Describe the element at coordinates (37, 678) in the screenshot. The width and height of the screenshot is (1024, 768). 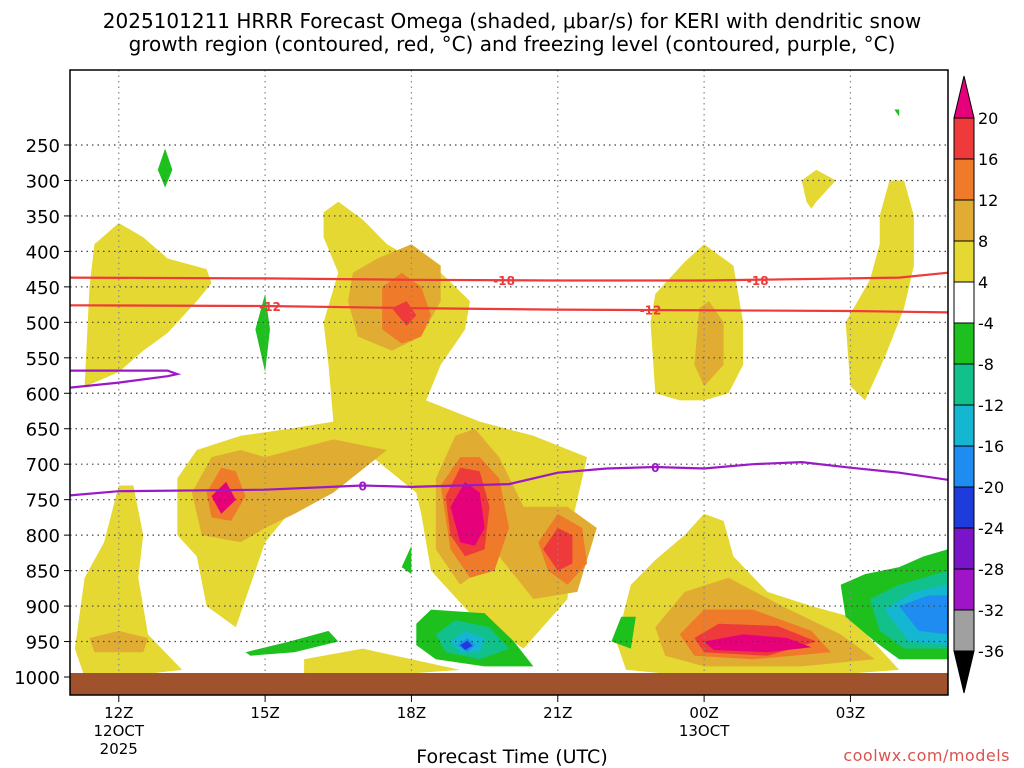
I see `y-tick-label-1000: 1000` at that location.